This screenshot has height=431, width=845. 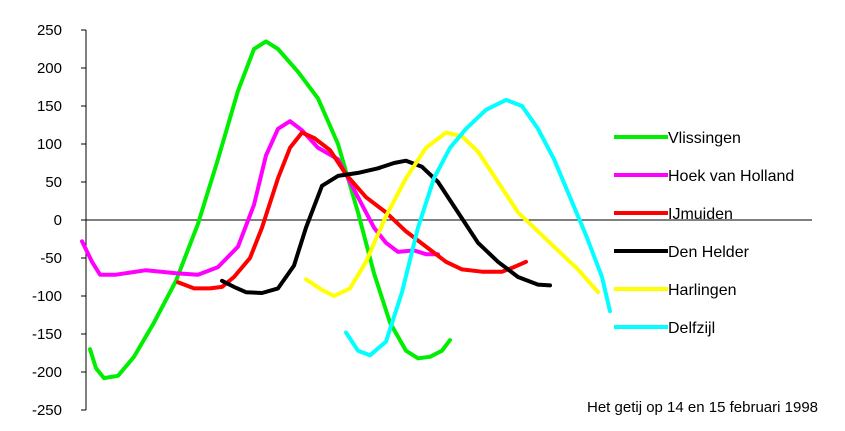 I want to click on y-tick-label: -150, so click(x=47, y=334).